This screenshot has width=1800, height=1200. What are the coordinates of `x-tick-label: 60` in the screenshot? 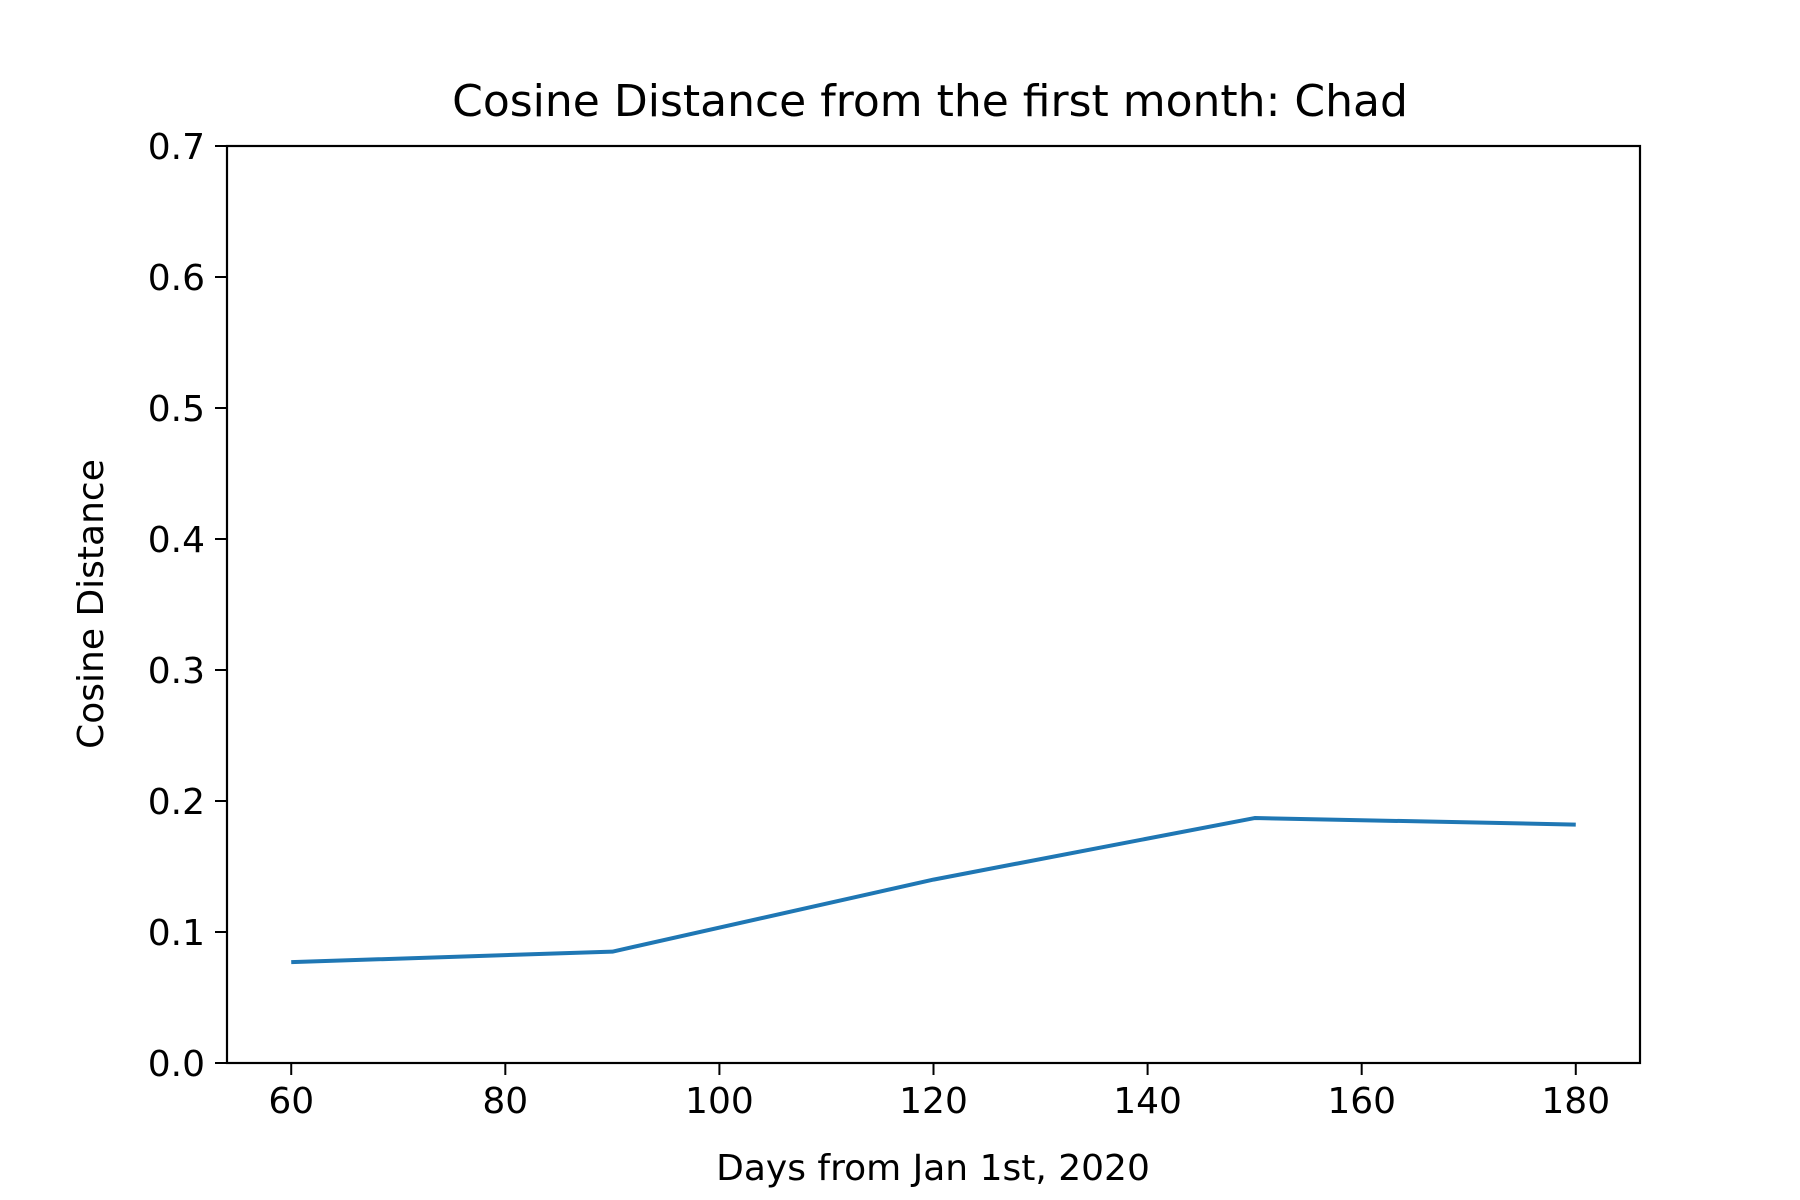 It's located at (291, 1101).